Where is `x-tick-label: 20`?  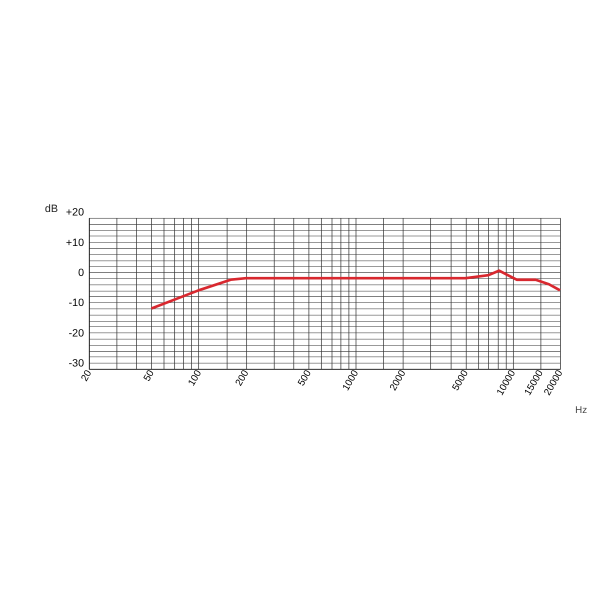 x-tick-label: 20 is located at coordinates (87, 376).